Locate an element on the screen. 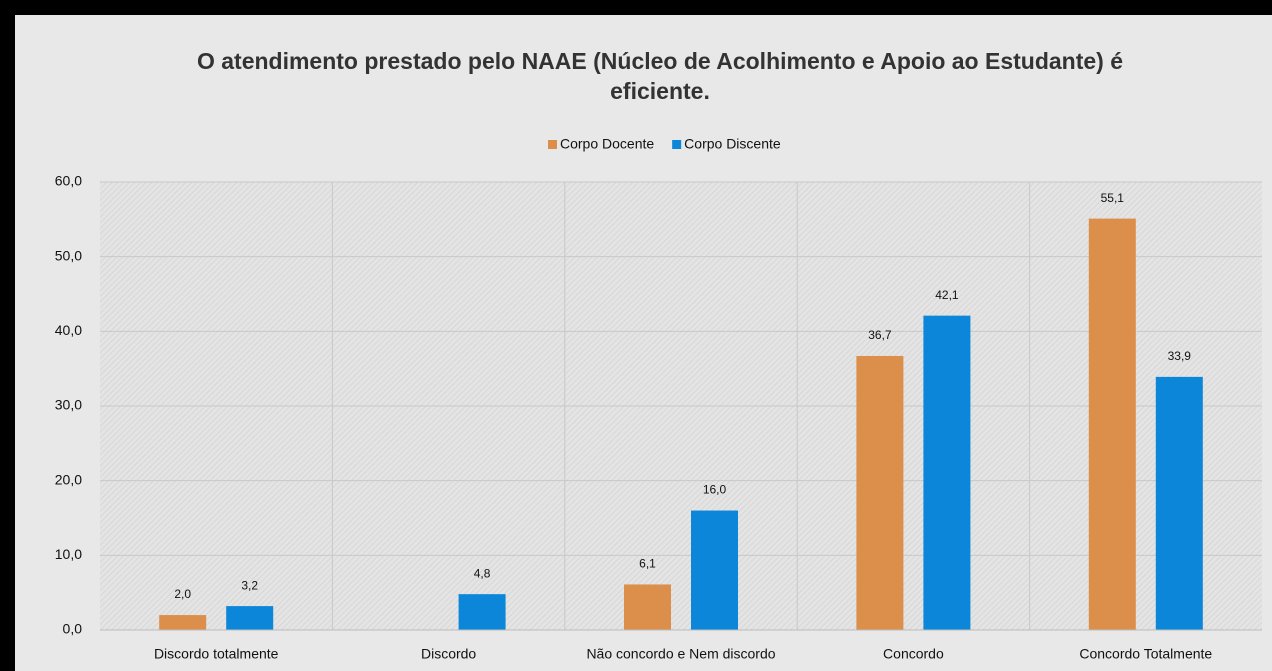  y-tick-label: 40,0 is located at coordinates (68, 330).